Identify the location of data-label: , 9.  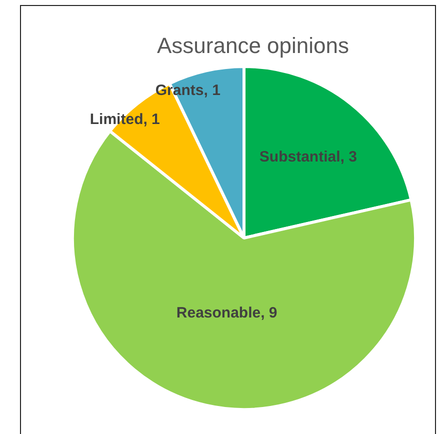
(269, 313).